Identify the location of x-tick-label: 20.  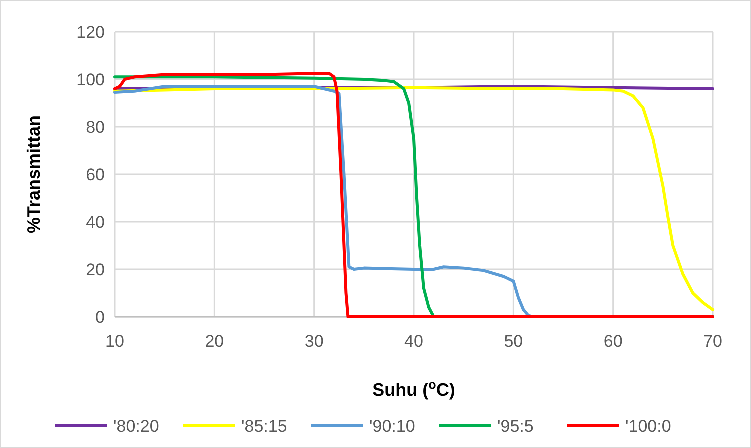
(214, 341).